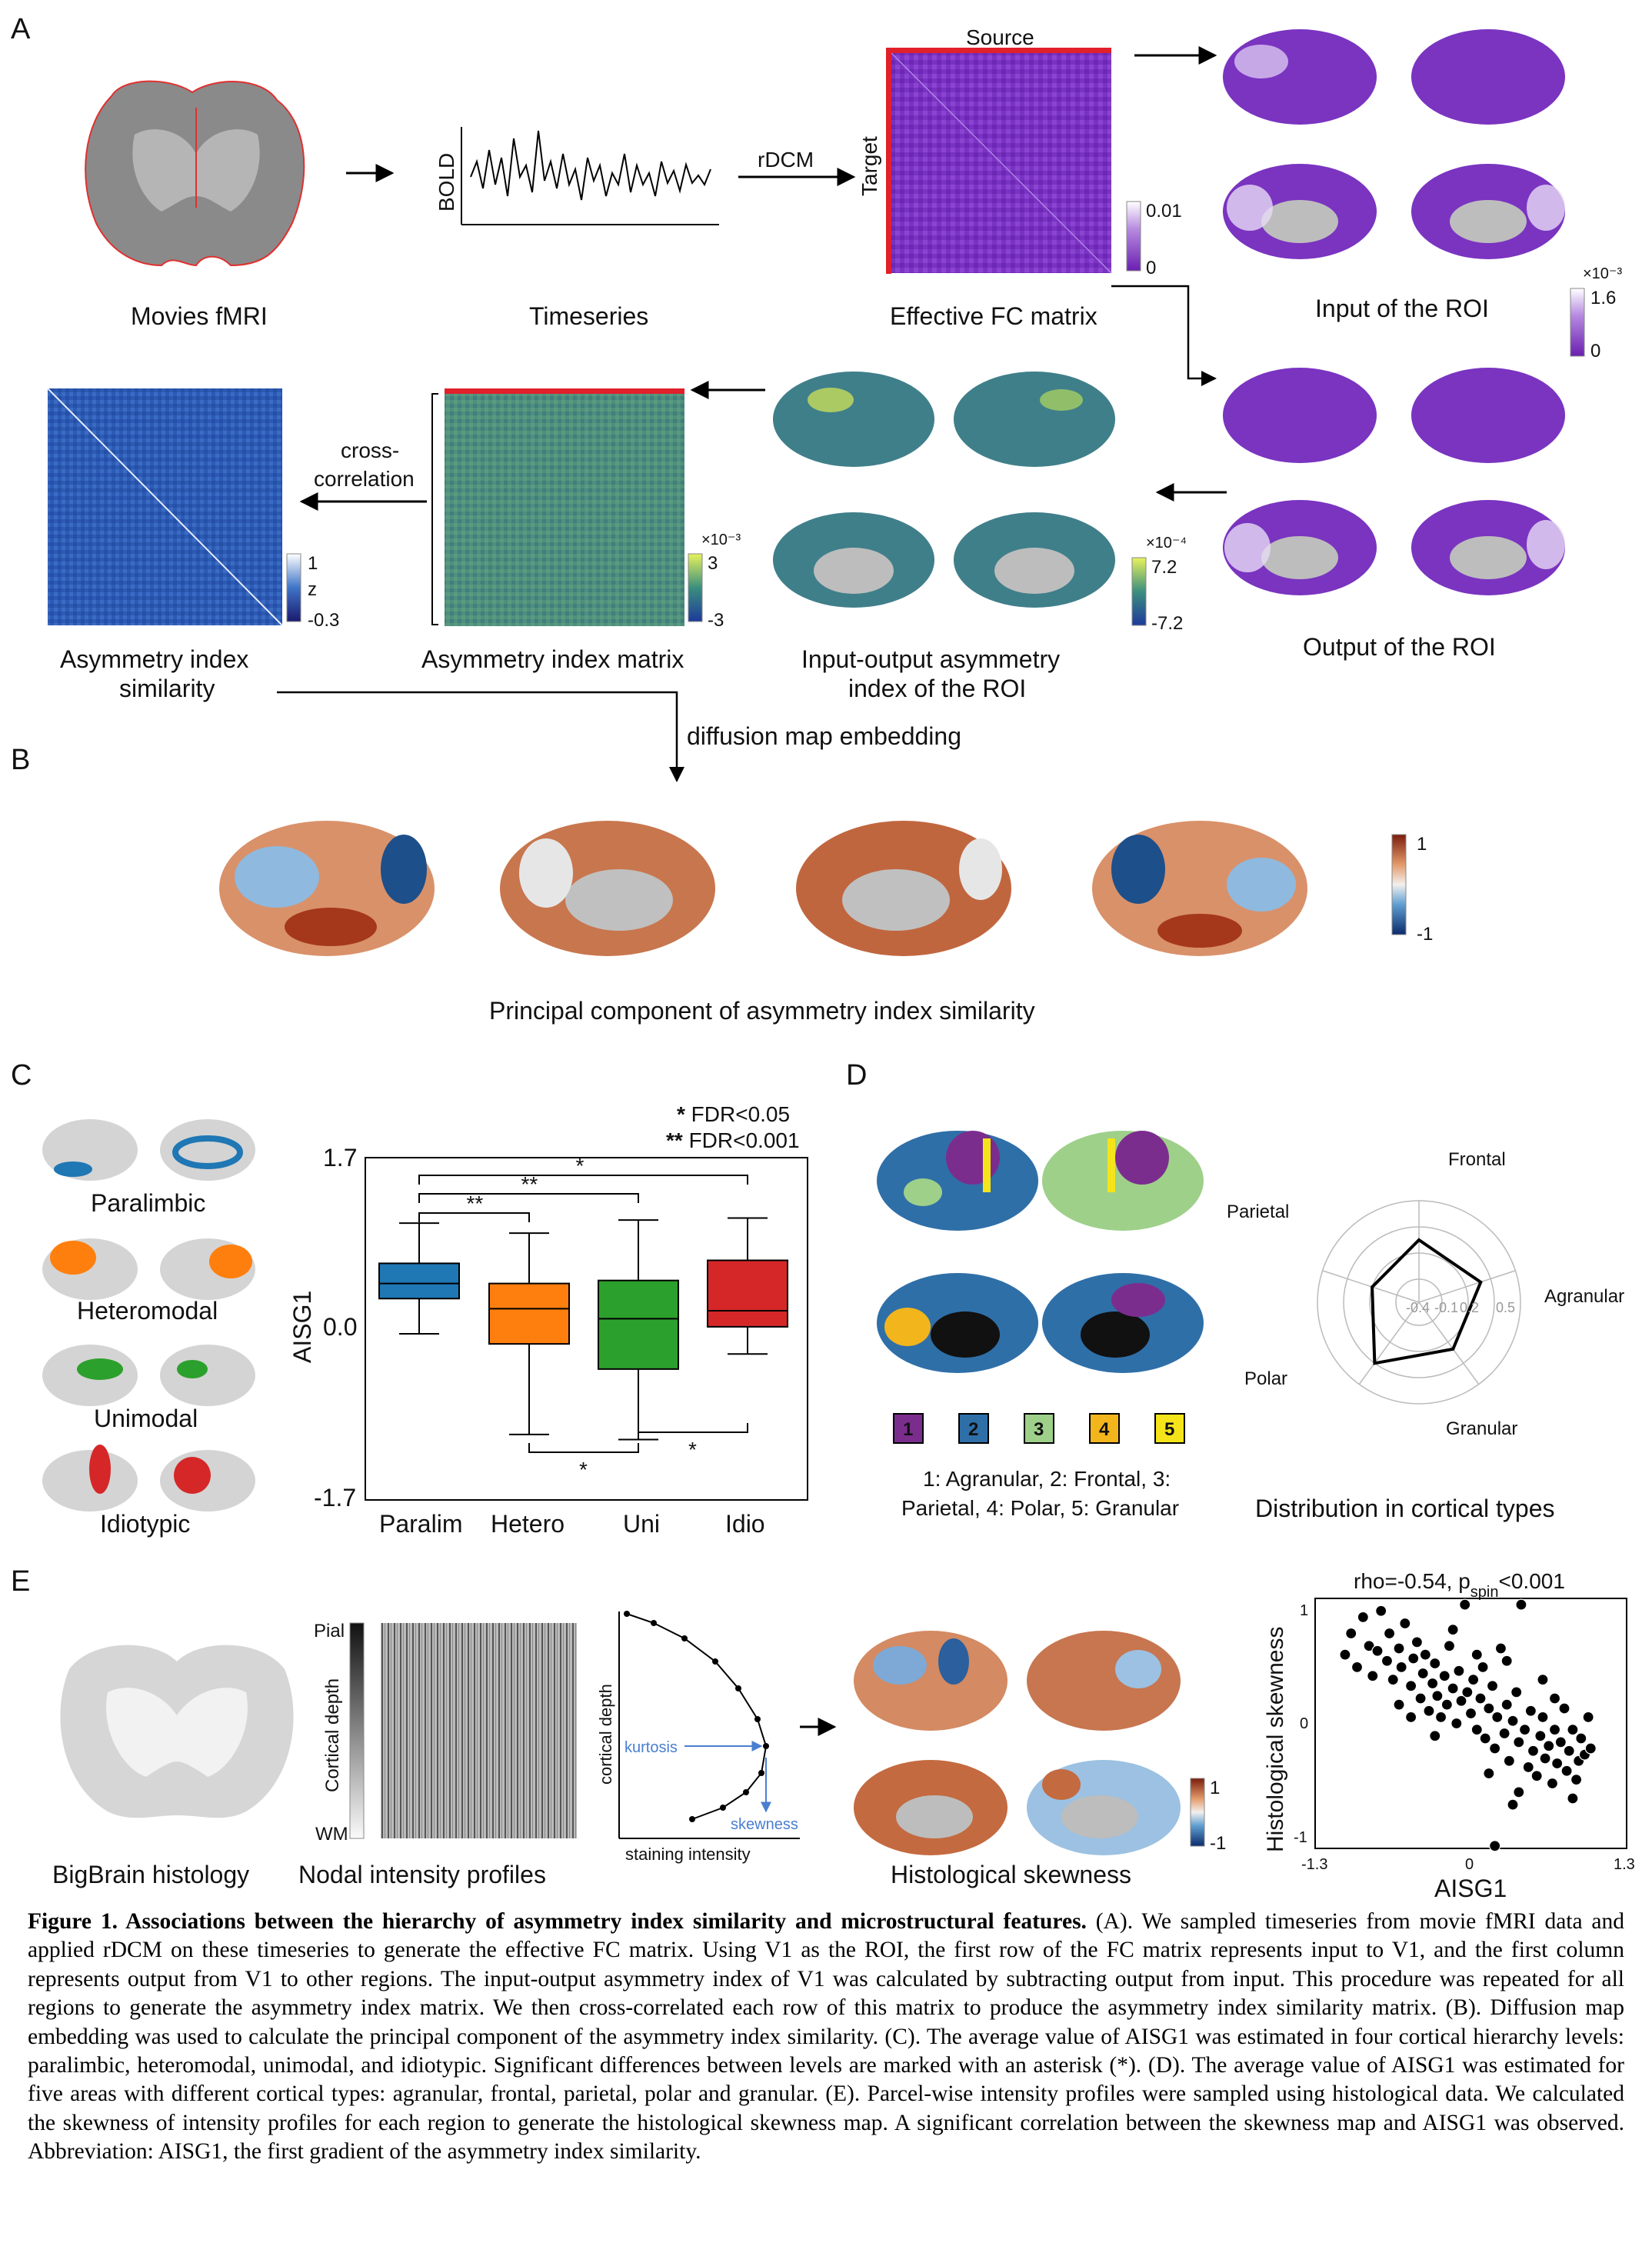 The image size is (1652, 2253). Describe the element at coordinates (993, 316) in the screenshot. I see `effective-fc-label: Effective FC matrix` at that location.